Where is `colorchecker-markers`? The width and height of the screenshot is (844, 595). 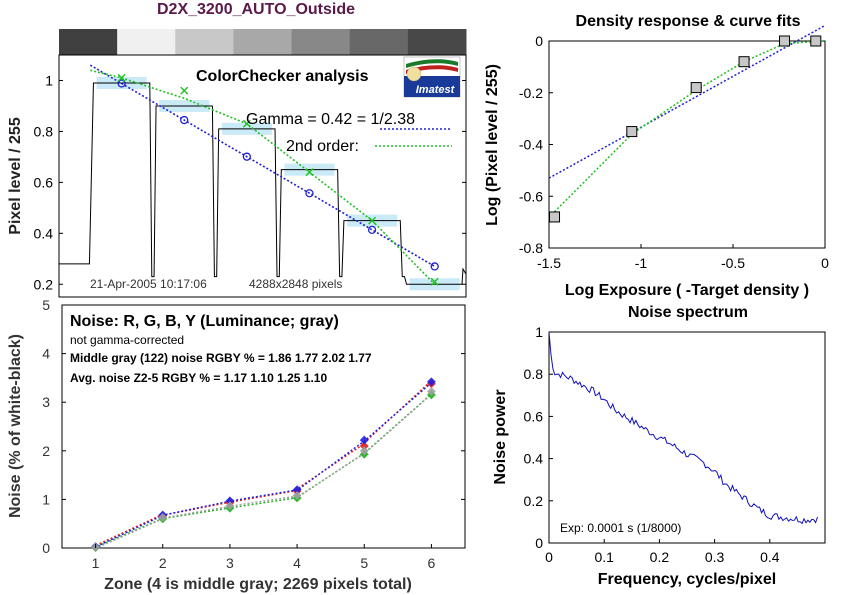 colorchecker-markers is located at coordinates (278, 179).